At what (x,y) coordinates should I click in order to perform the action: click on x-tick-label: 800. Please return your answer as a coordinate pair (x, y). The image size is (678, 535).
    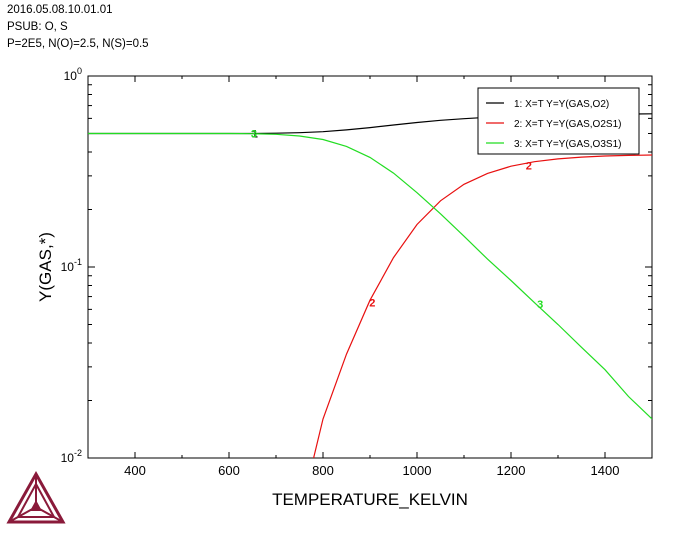
    Looking at the image, I should click on (323, 470).